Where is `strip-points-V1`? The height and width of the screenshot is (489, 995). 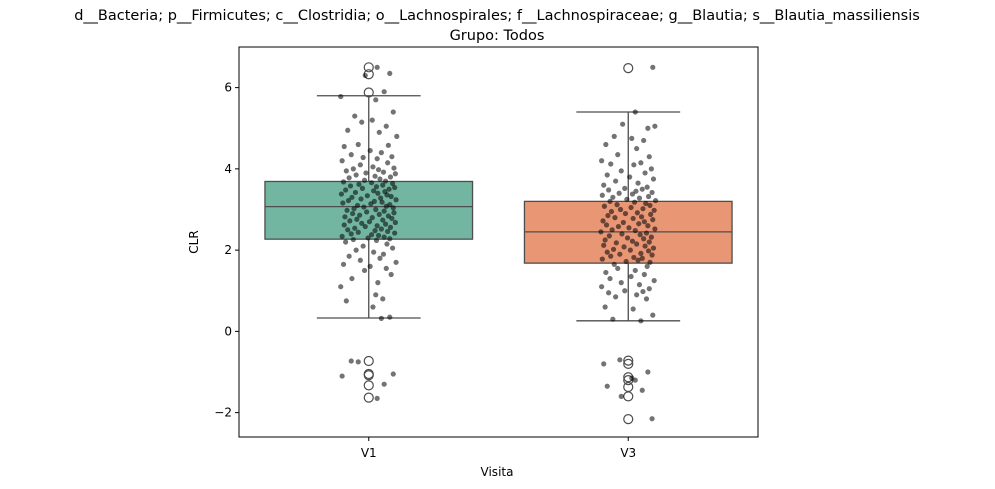
strip-points-V1 is located at coordinates (369, 233).